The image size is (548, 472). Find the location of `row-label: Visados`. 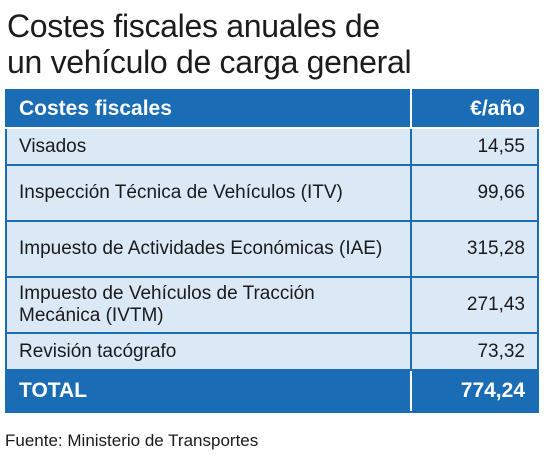

row-label: Visados is located at coordinates (208, 146).